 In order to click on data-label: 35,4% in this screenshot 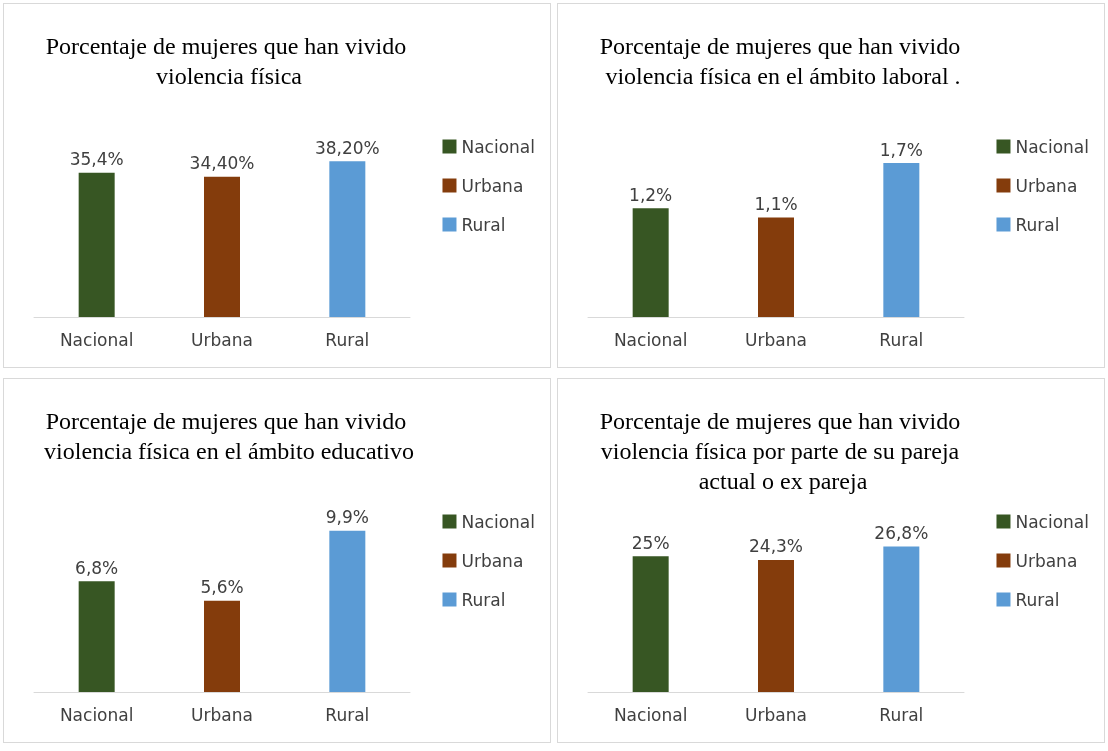, I will do `click(96, 159)`.